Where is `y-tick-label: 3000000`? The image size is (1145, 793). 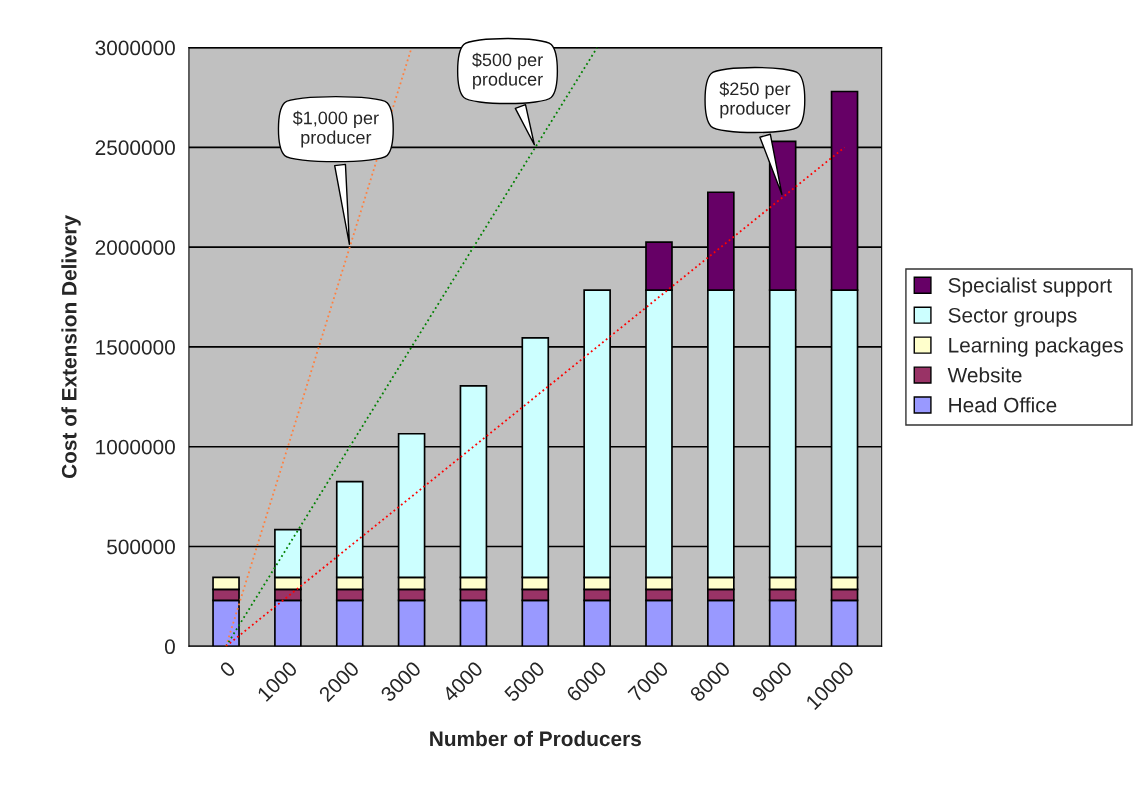 y-tick-label: 3000000 is located at coordinates (135, 48).